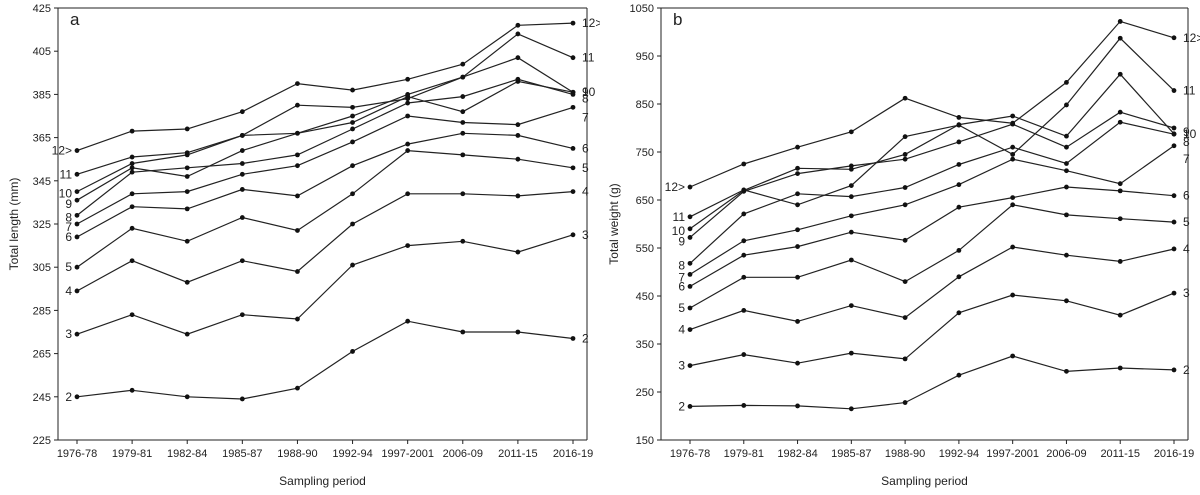 The width and height of the screenshot is (1200, 495). I want to click on series-start-label: 6, so click(681, 286).